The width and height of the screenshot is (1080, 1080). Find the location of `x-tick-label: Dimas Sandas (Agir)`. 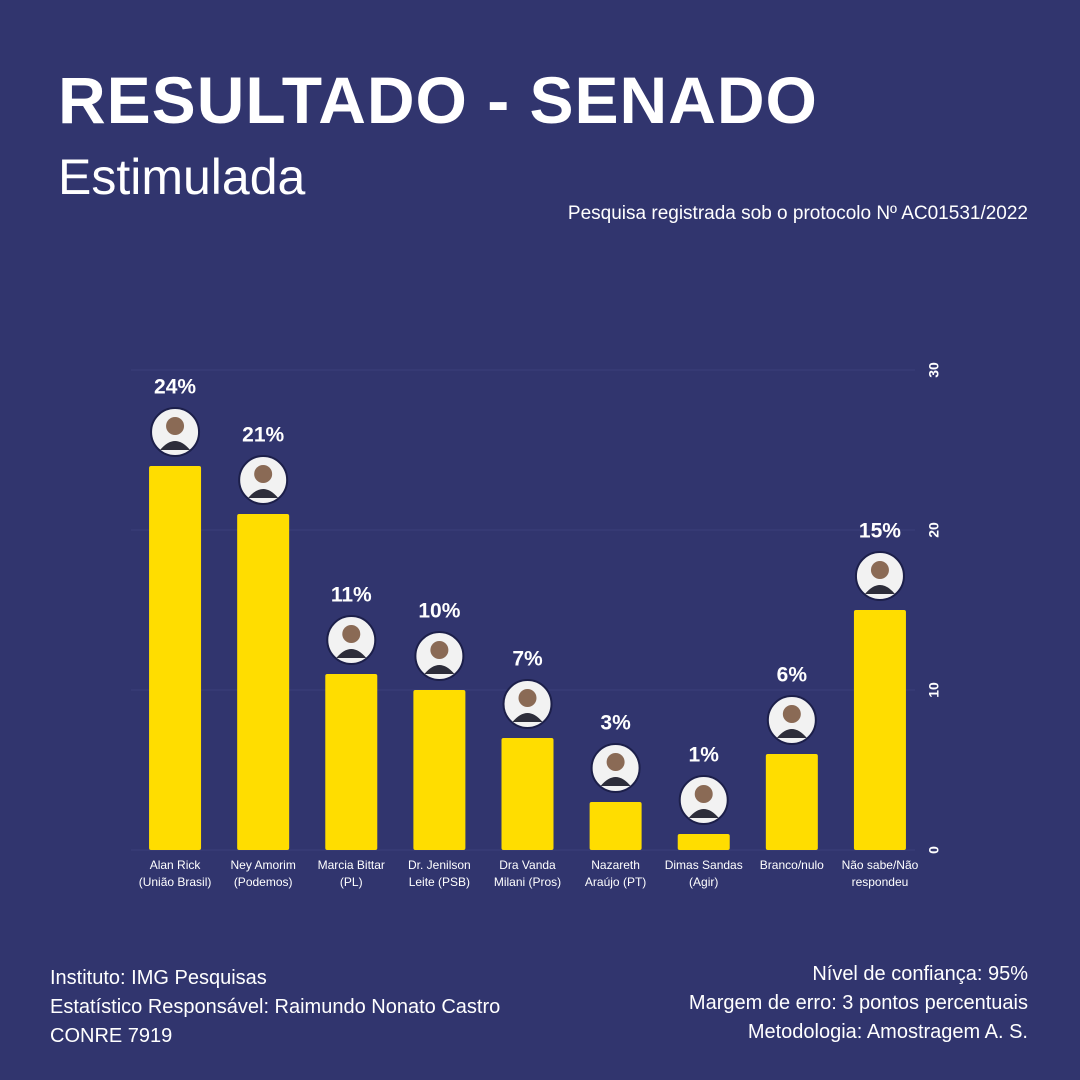

x-tick-label: Dimas Sandas (Agir) is located at coordinates (703, 873).